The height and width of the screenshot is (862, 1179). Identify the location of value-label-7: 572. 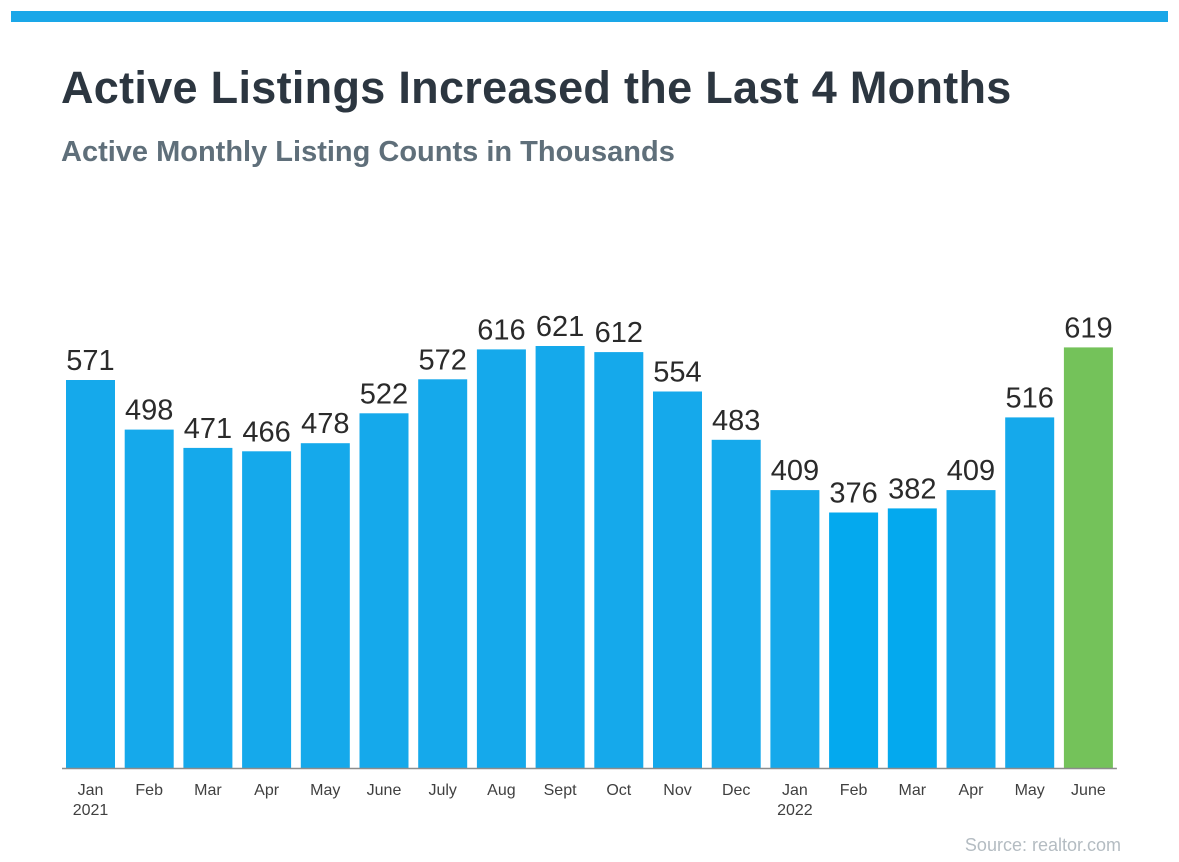
(443, 360).